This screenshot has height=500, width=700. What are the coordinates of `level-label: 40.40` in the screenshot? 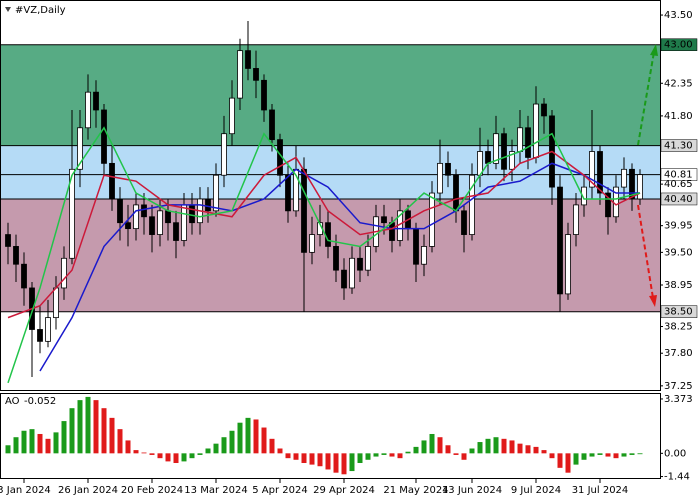 It's located at (678, 199).